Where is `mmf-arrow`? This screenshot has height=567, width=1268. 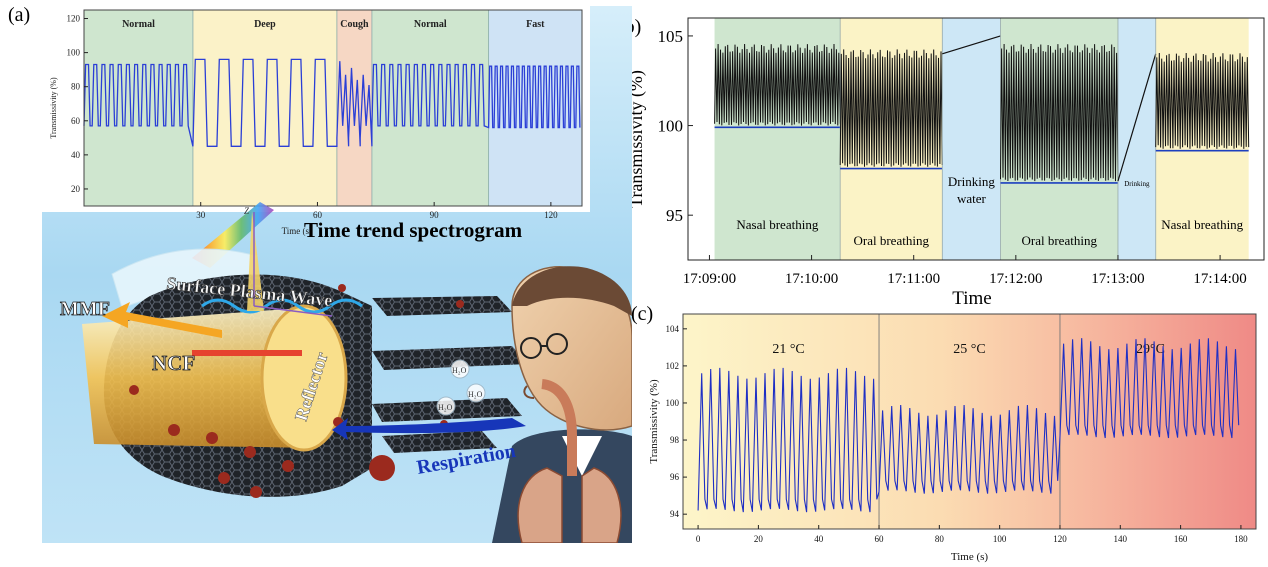 mmf-arrow is located at coordinates (162, 320).